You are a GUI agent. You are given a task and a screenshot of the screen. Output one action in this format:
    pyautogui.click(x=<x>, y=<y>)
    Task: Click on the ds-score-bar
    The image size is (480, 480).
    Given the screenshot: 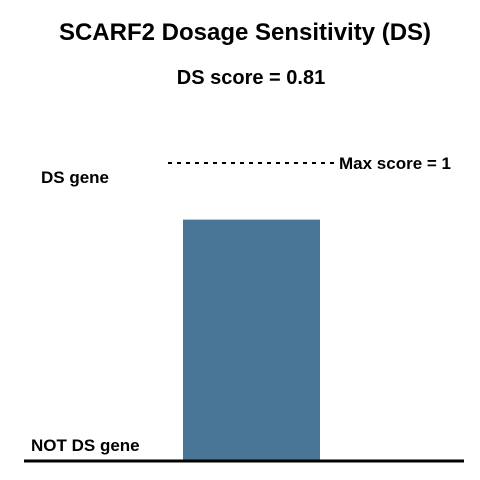 What is the action you would take?
    pyautogui.click(x=251, y=340)
    